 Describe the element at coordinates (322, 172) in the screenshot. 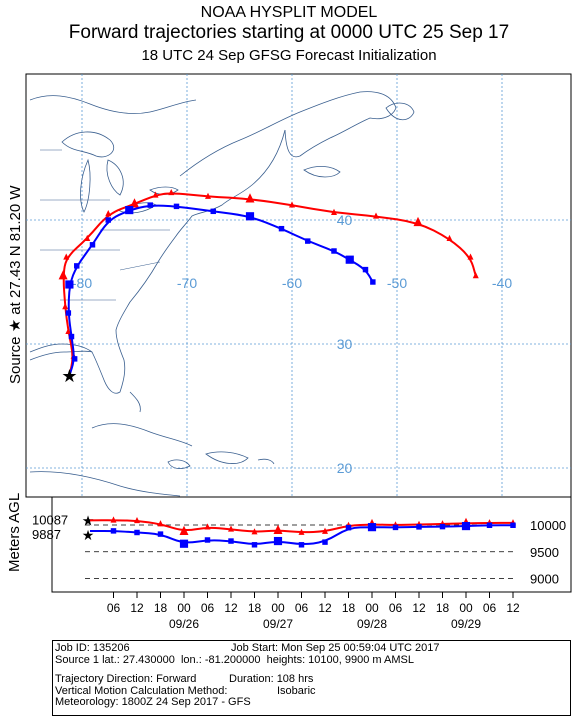

I see `nova-scotia` at that location.